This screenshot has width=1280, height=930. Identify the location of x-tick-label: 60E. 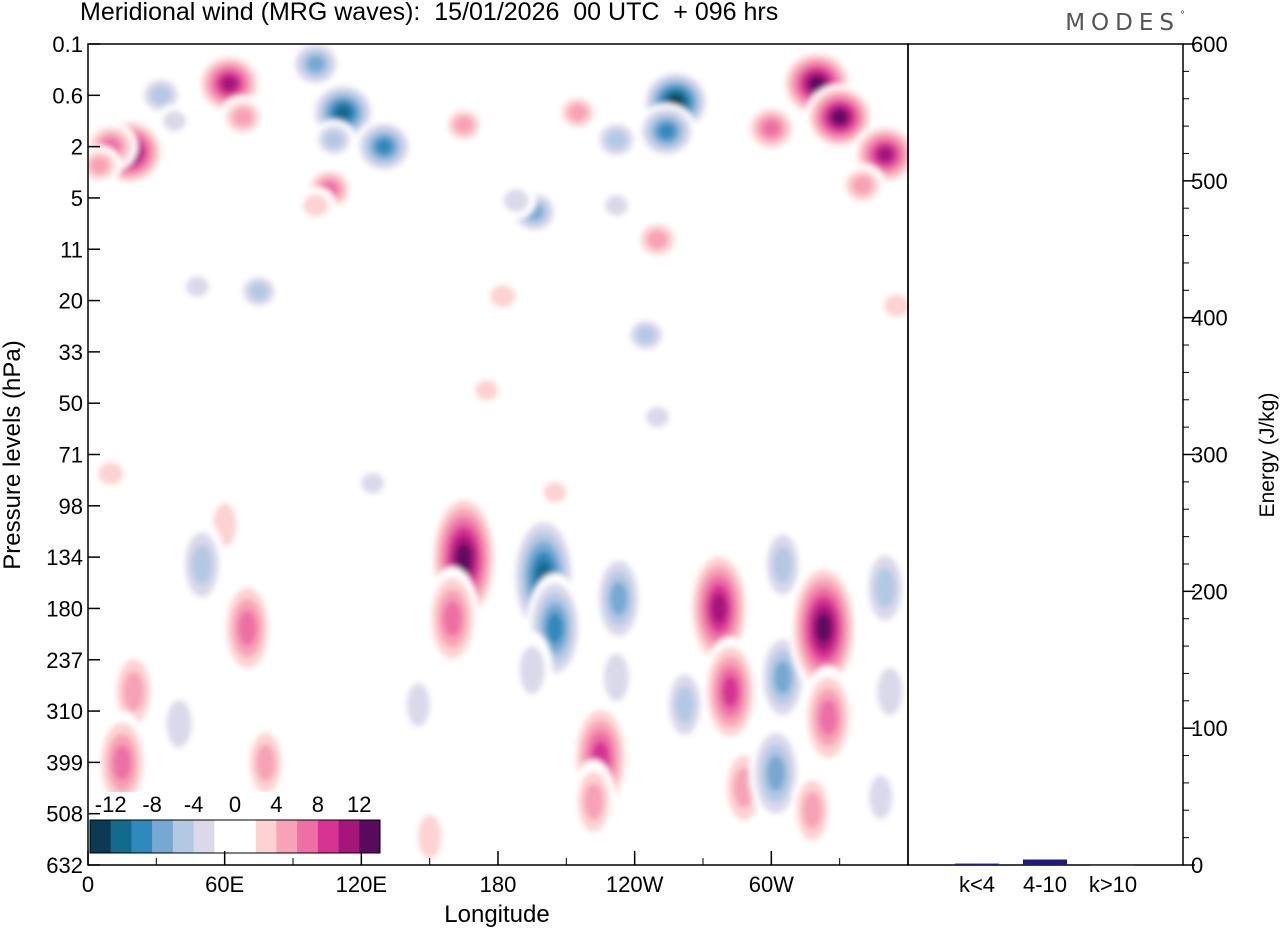
(224, 884).